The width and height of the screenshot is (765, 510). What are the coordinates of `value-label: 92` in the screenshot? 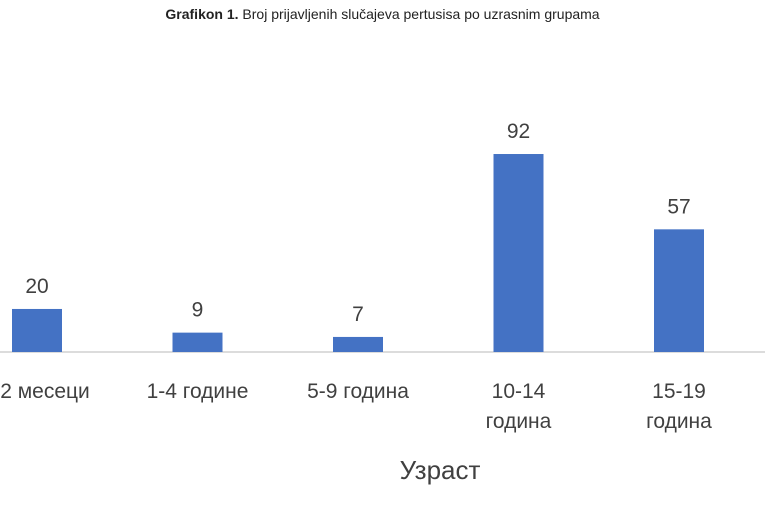 It's located at (518, 131).